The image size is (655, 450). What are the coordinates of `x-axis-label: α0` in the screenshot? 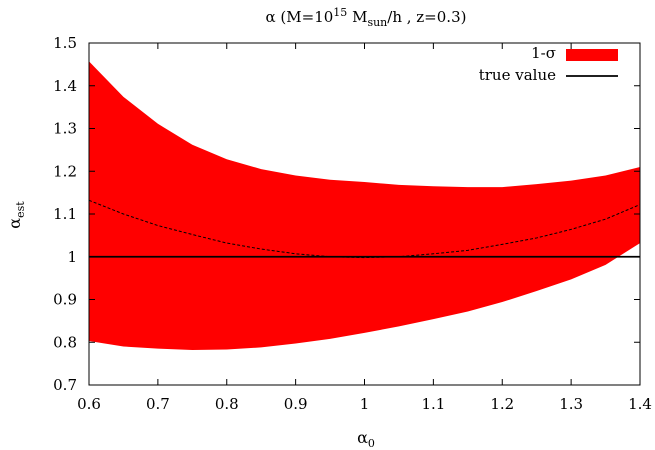 It's located at (366, 439).